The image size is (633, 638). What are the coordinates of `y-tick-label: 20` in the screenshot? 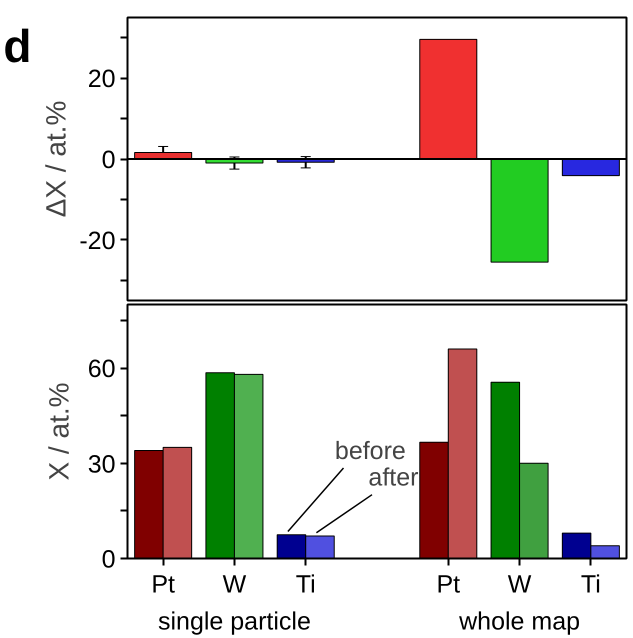 It's located at (102, 79).